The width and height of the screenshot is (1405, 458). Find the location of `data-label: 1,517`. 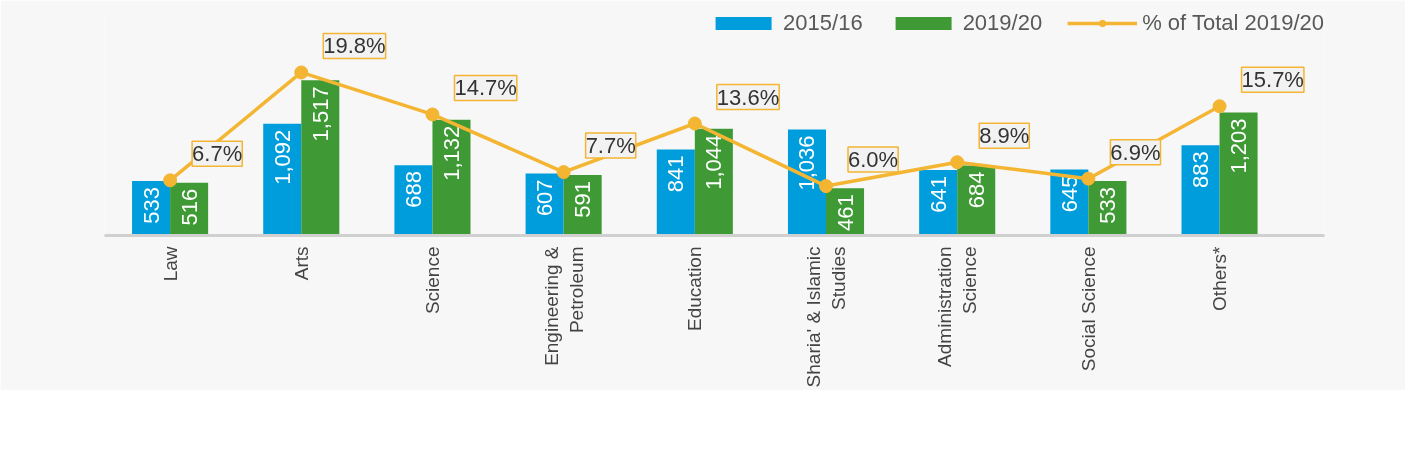

data-label: 1,517 is located at coordinates (320, 114).